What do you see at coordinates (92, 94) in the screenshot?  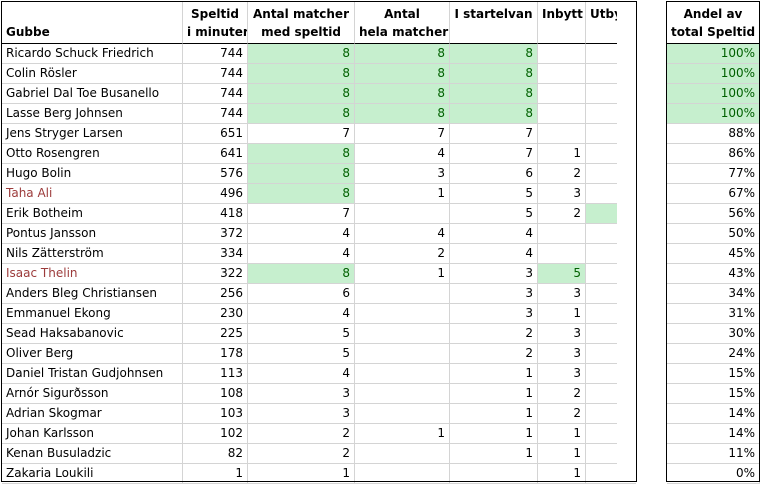 I see `player-name-cell: Gabriel Dal Toe Busanello` at bounding box center [92, 94].